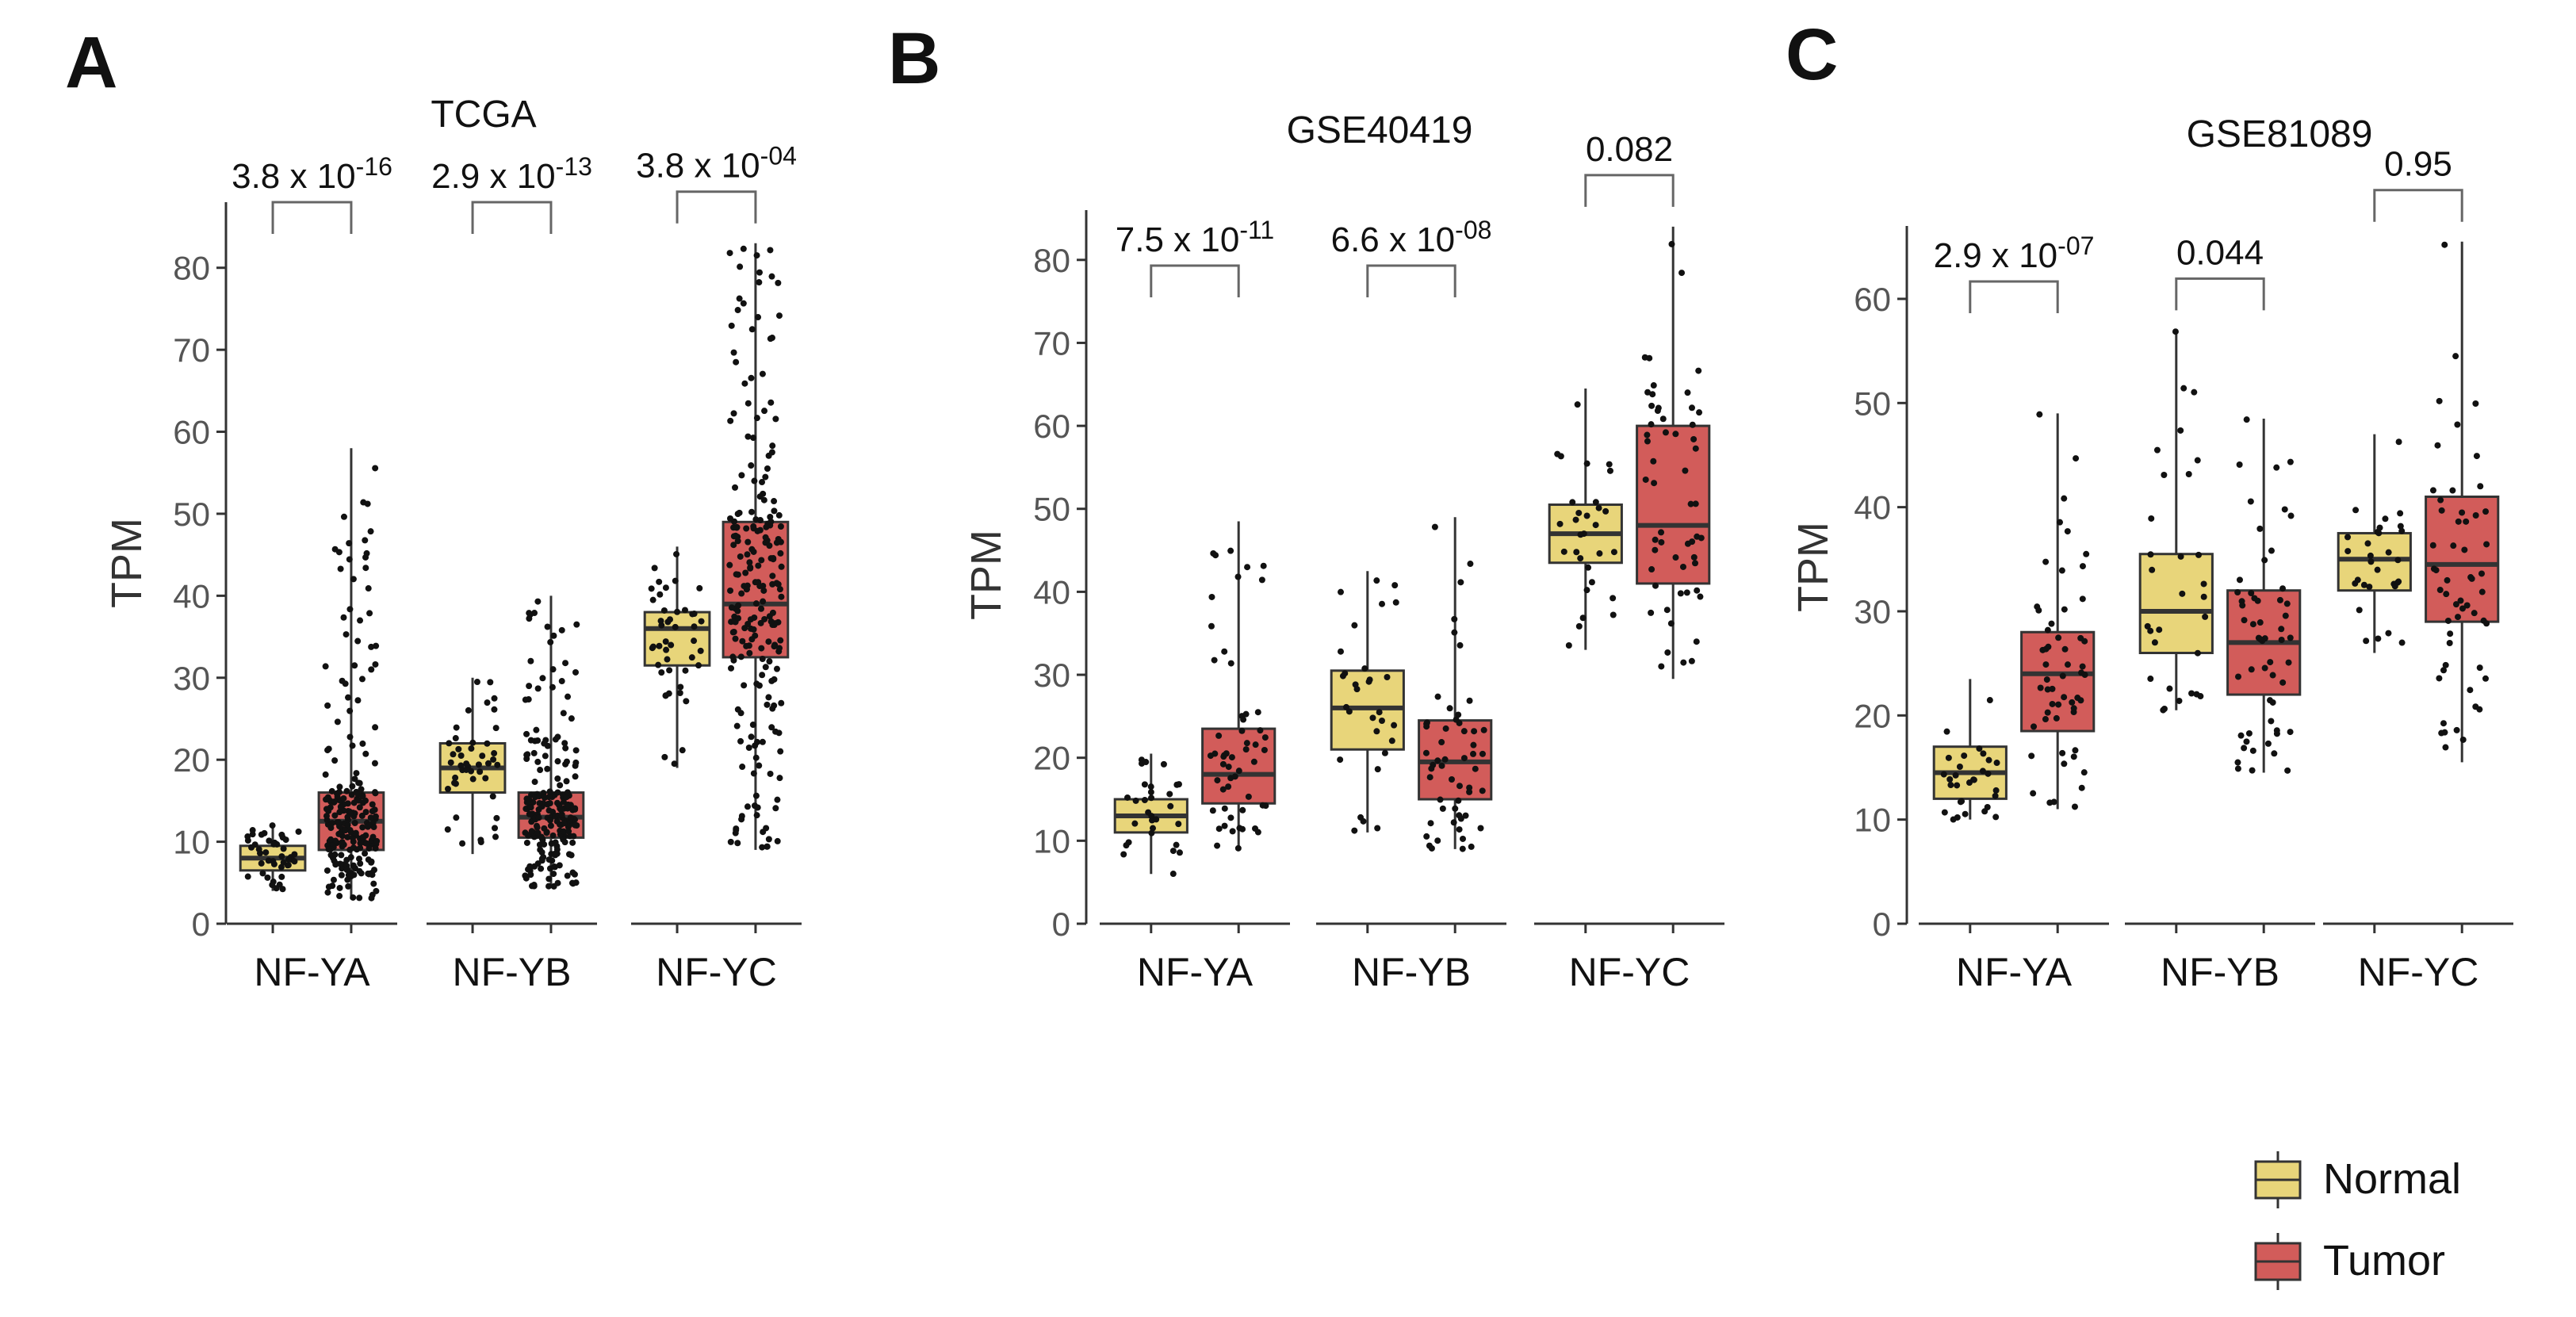 The image size is (2576, 1317). Describe the element at coordinates (1051, 840) in the screenshot. I see `y-tick-label: 10` at that location.